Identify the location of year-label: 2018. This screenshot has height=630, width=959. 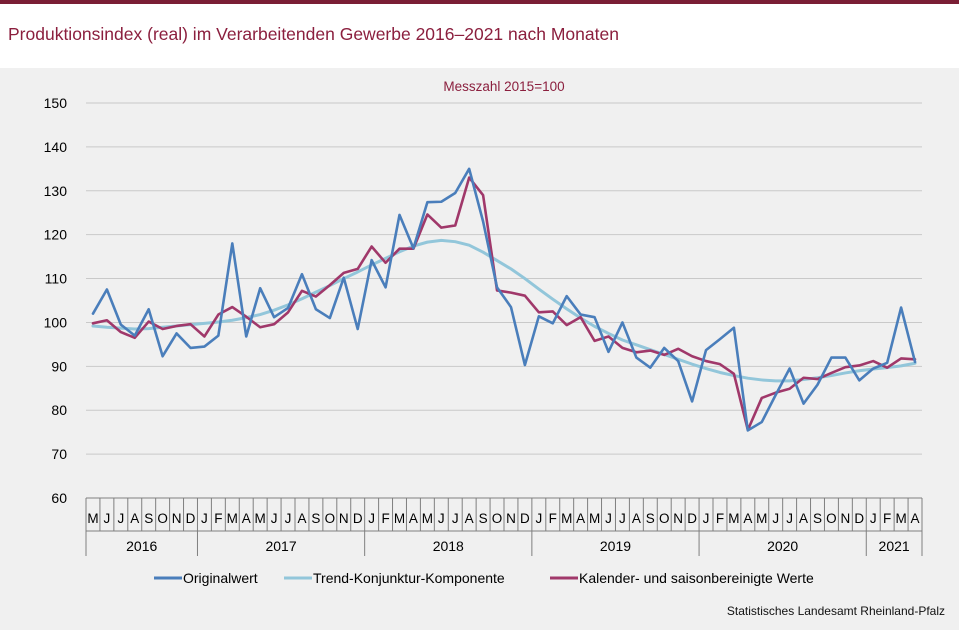
(448, 546).